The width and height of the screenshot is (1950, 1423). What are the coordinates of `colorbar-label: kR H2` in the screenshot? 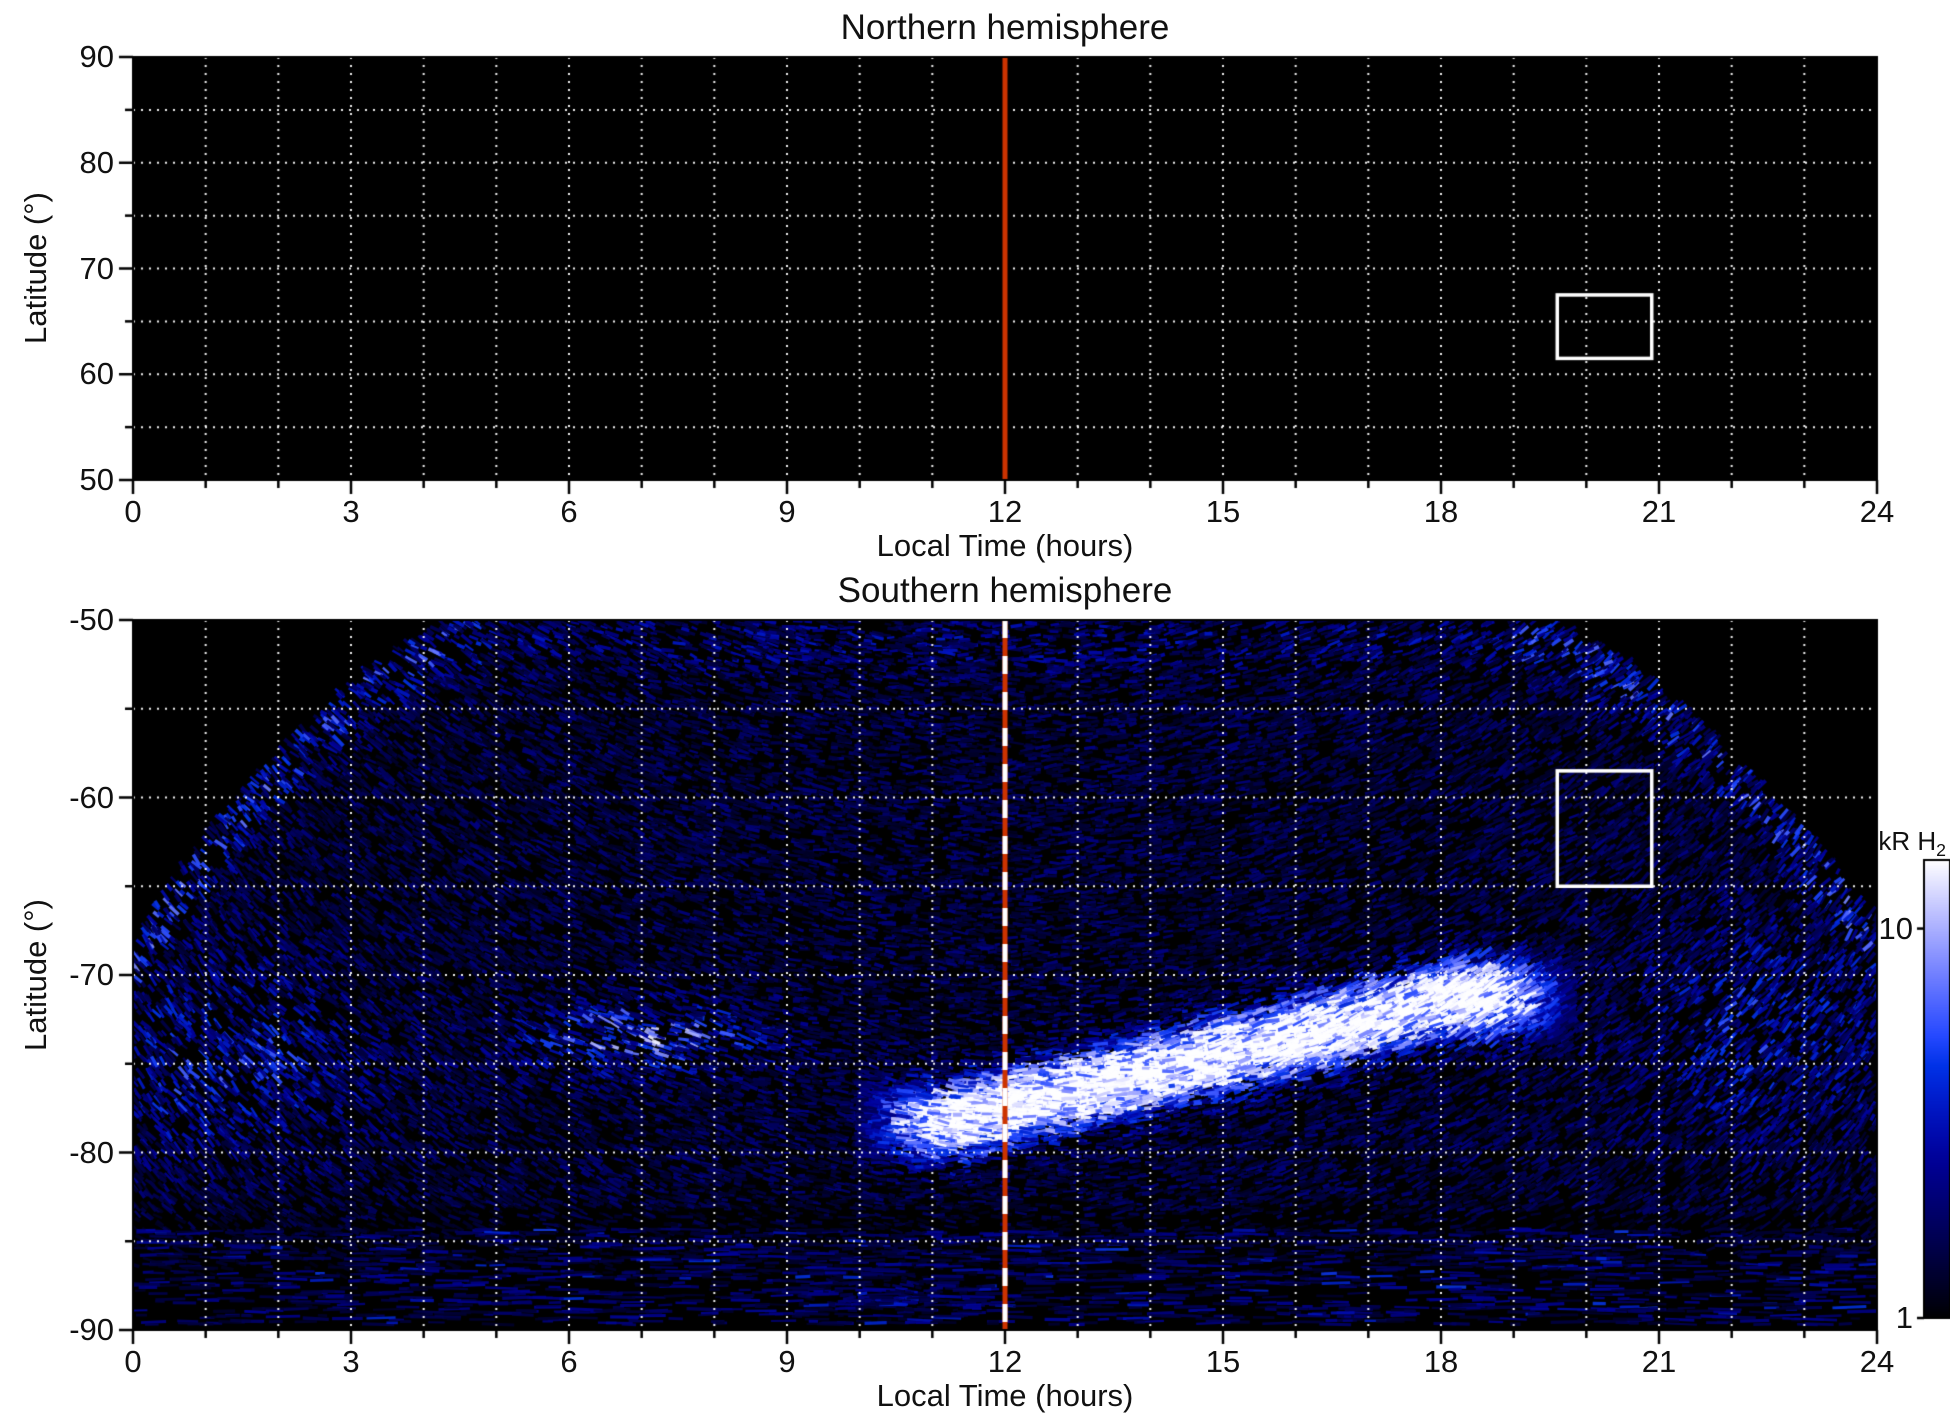 It's located at (1871, 843).